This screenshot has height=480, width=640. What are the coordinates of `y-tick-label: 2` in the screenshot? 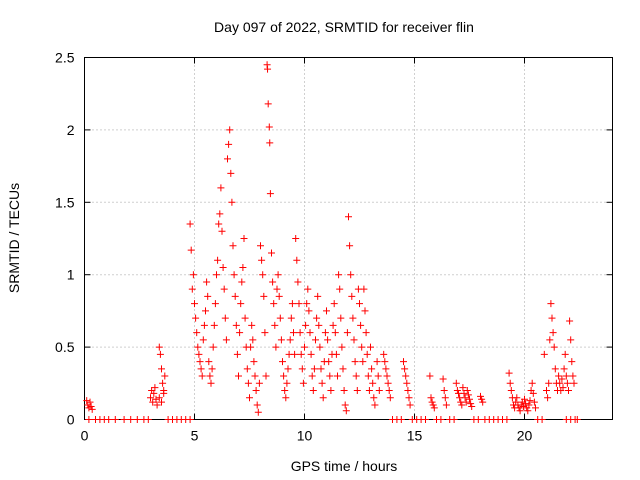 It's located at (71, 130).